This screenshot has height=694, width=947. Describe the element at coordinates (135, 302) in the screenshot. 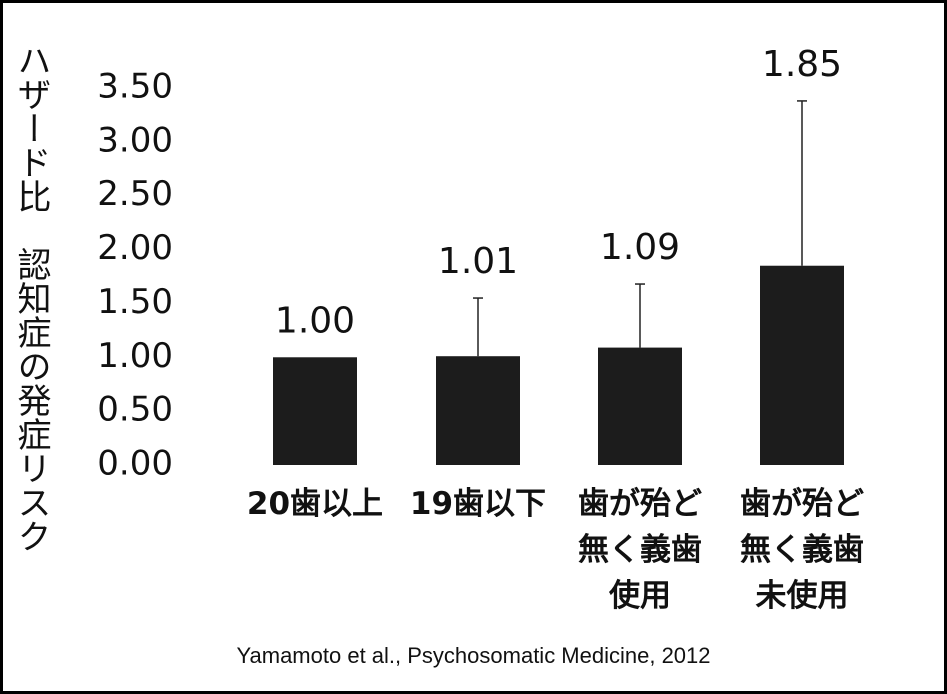

I see `y-tick-label: 1.50` at that location.